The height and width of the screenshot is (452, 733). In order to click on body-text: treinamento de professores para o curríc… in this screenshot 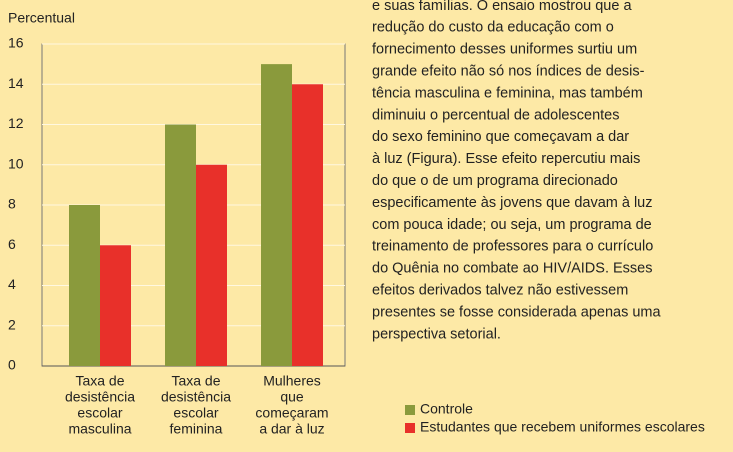, I will do `click(512, 247)`.